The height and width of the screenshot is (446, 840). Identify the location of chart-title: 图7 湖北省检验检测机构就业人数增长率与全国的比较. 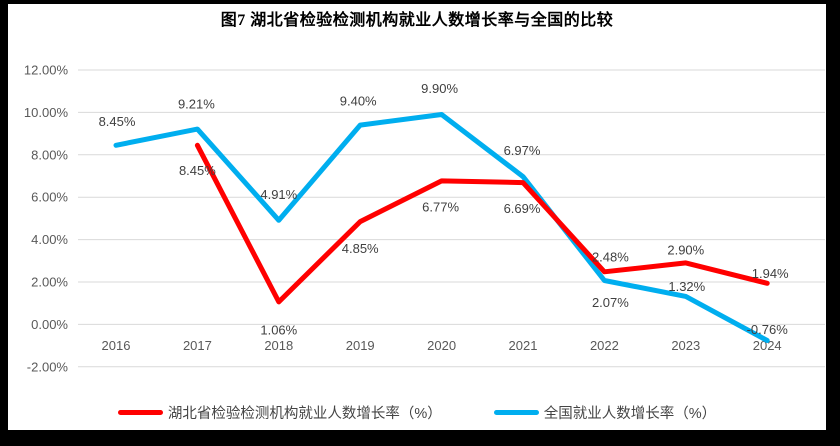
(417, 20).